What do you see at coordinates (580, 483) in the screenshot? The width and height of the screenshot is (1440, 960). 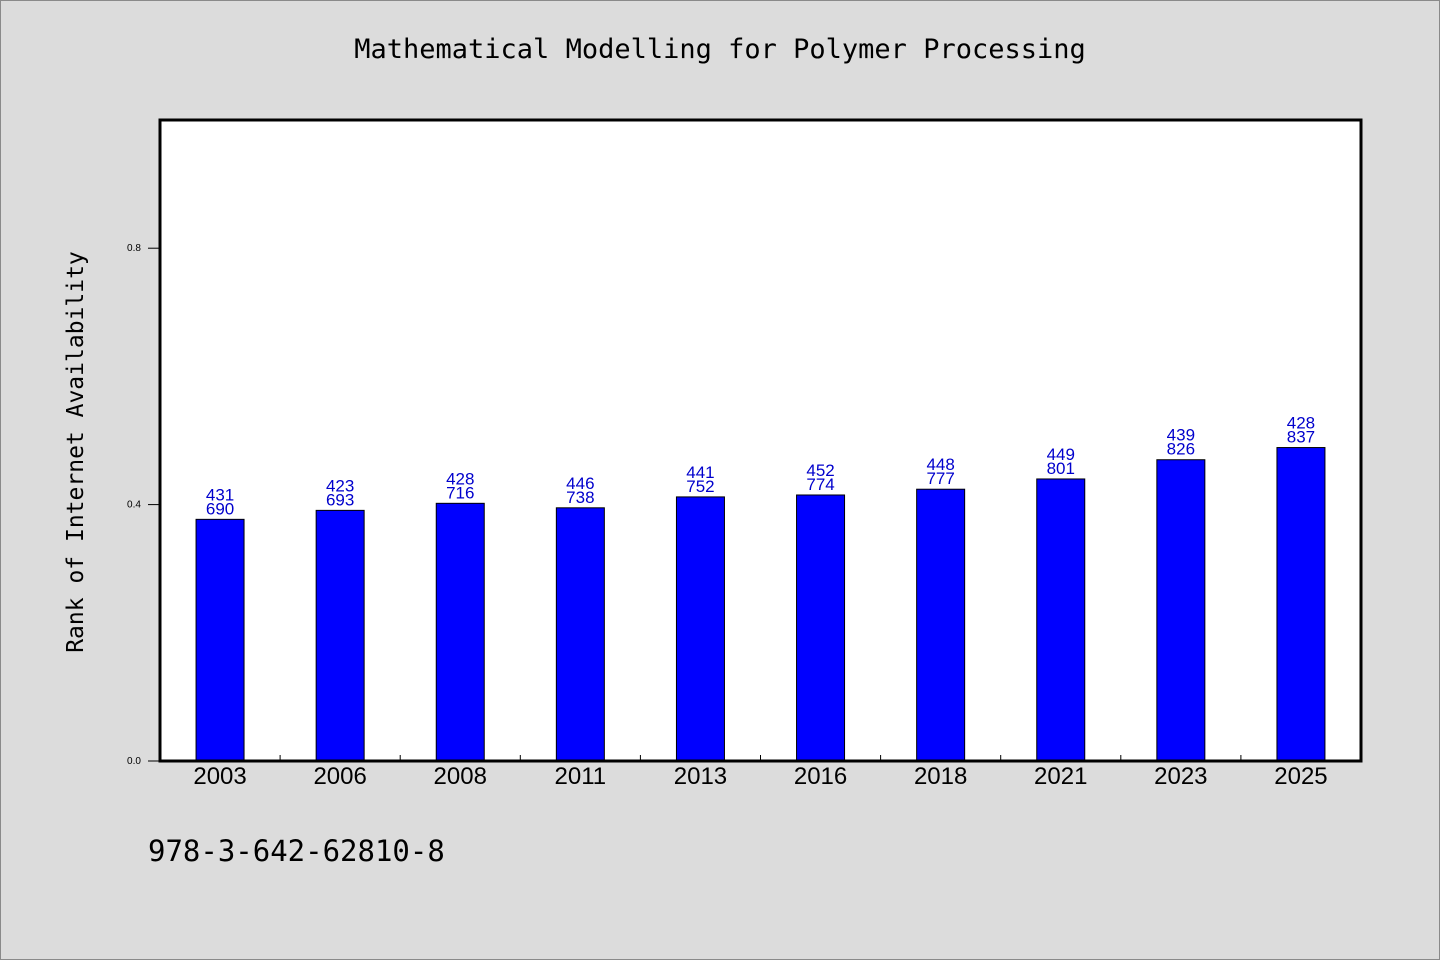 I see `data-label-top: 446` at bounding box center [580, 483].